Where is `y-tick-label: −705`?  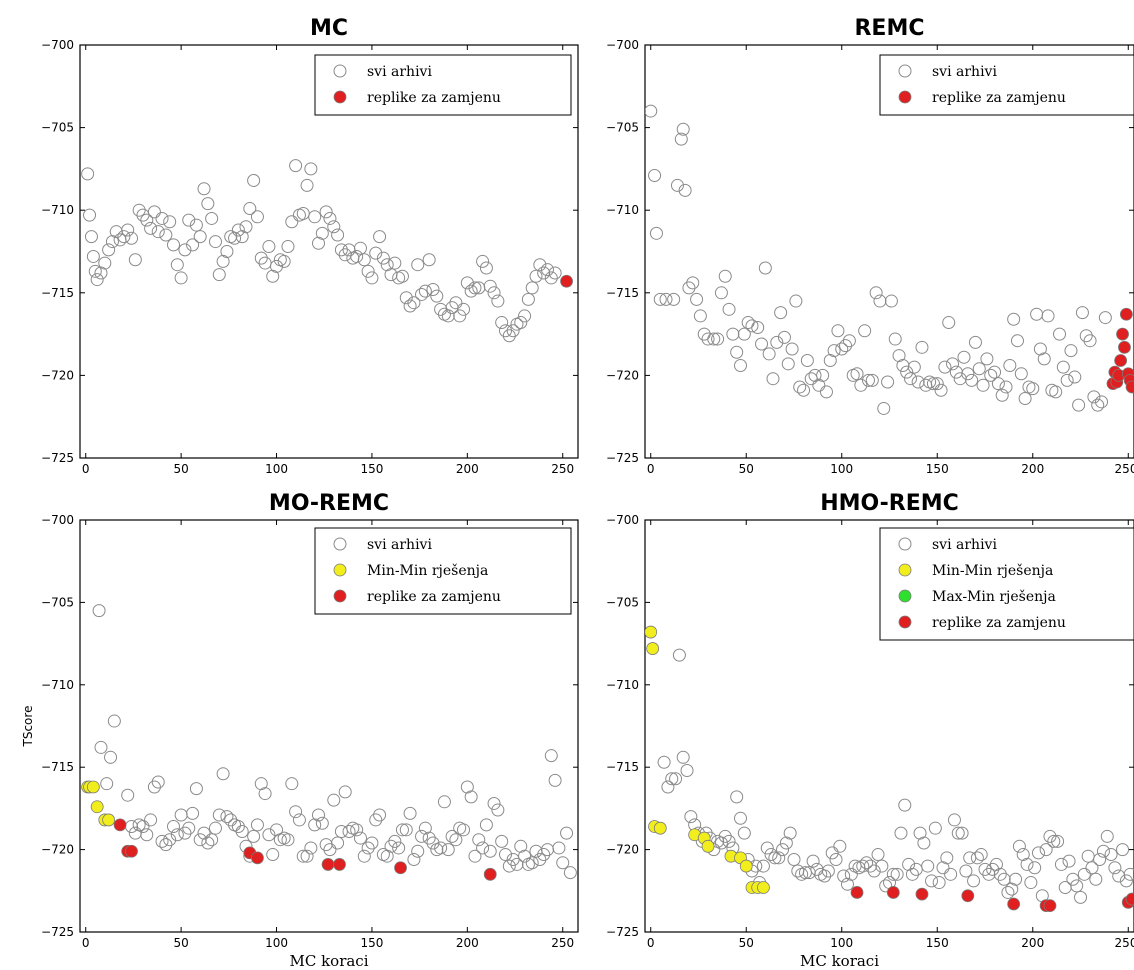
y-tick-label: −705 is located at coordinates (622, 602).